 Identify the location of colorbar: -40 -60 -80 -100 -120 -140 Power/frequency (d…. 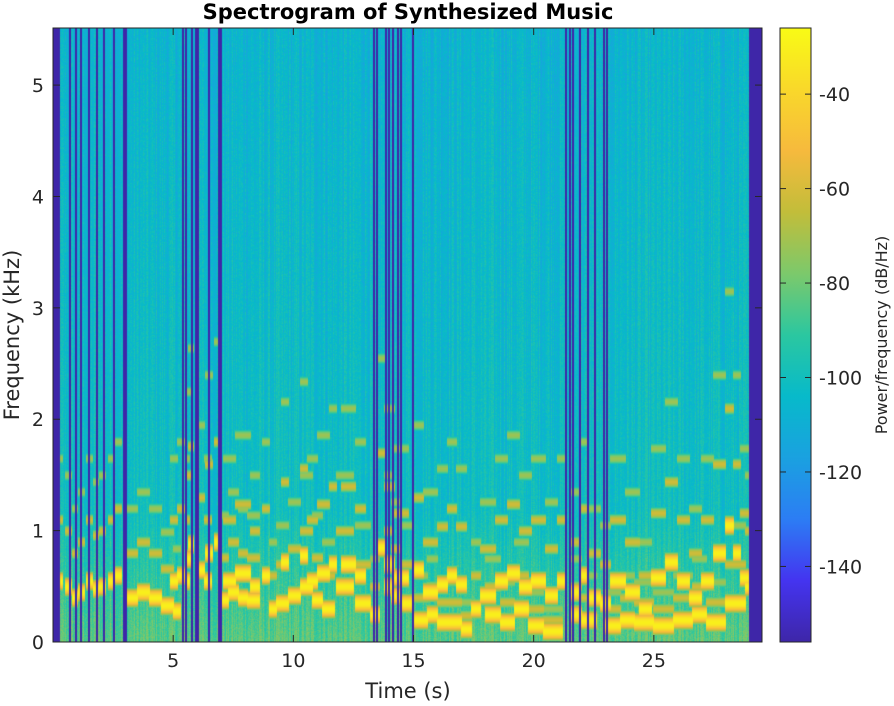
(835, 335).